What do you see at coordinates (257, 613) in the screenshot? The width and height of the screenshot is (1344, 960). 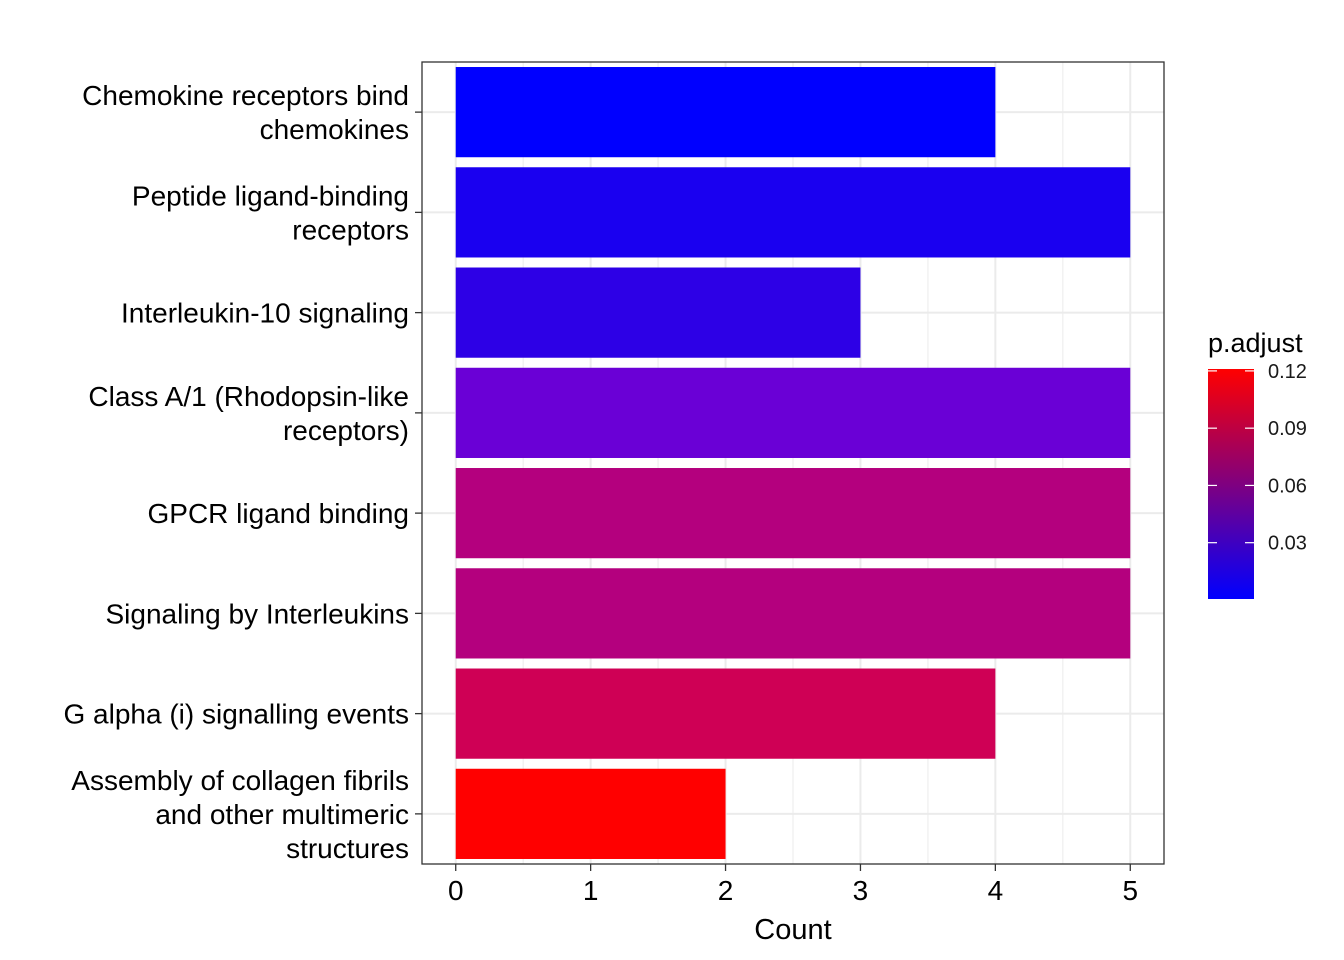 I see `y-tick-label: Signaling by Interleukins` at bounding box center [257, 613].